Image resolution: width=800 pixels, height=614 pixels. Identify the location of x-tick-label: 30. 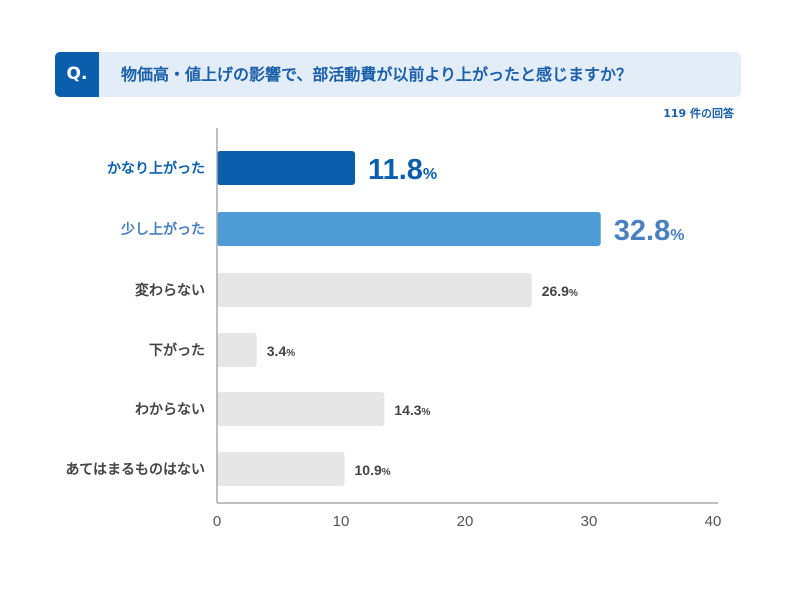
(589, 521).